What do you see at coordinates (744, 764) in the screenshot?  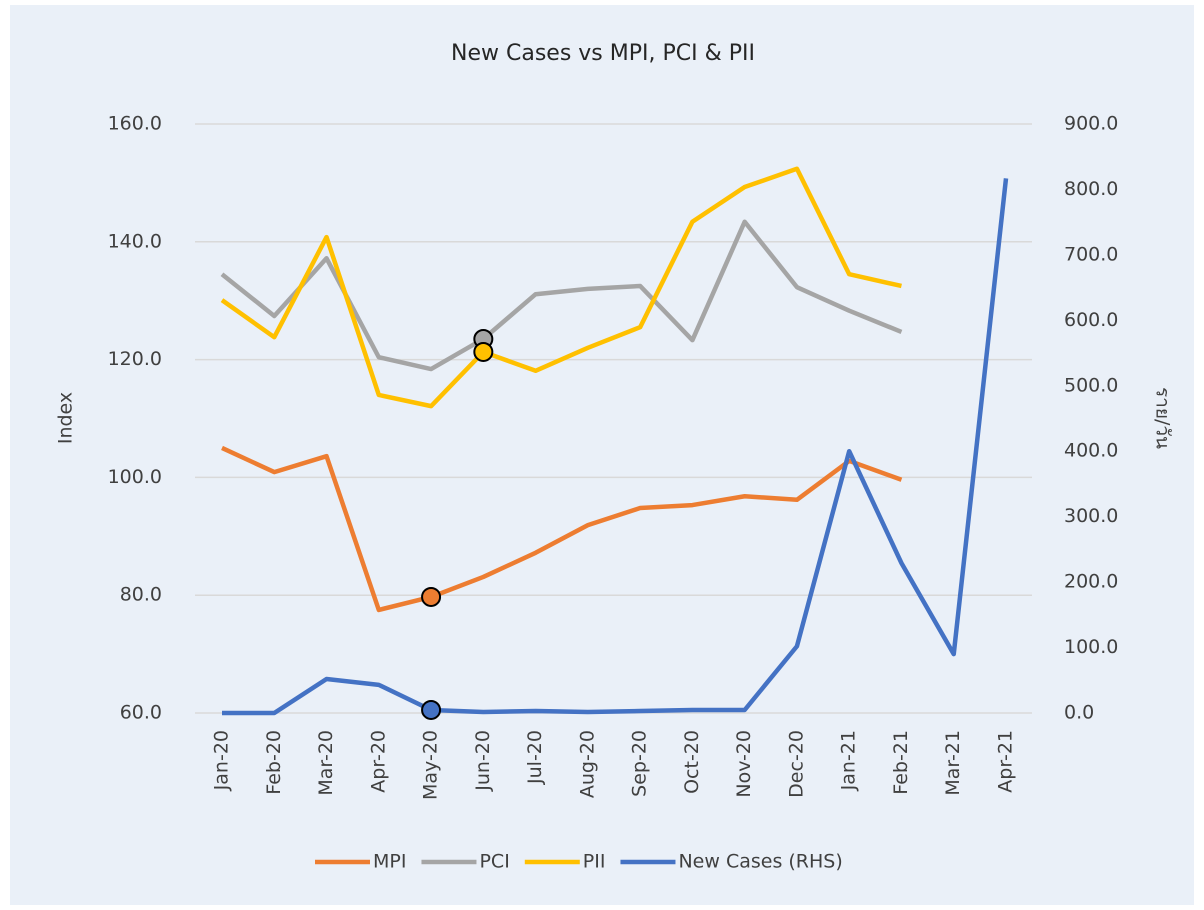 I see `x-tick-label: Nov-20` at bounding box center [744, 764].